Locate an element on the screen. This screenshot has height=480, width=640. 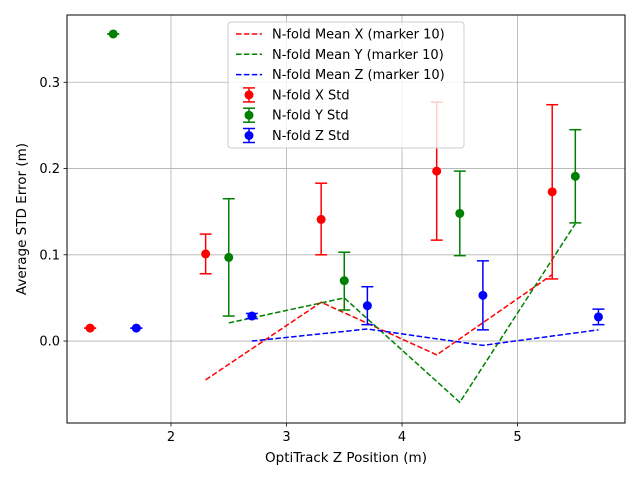
y-tick-label: 0.0 is located at coordinates (49, 342).